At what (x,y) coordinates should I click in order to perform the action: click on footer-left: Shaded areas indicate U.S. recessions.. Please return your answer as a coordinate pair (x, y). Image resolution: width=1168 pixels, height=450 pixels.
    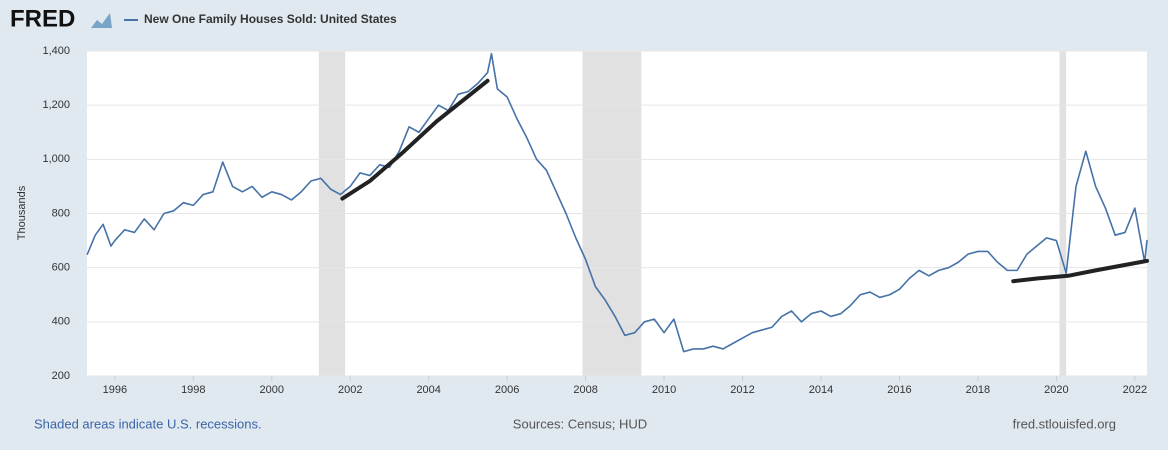
    Looking at the image, I should click on (148, 423).